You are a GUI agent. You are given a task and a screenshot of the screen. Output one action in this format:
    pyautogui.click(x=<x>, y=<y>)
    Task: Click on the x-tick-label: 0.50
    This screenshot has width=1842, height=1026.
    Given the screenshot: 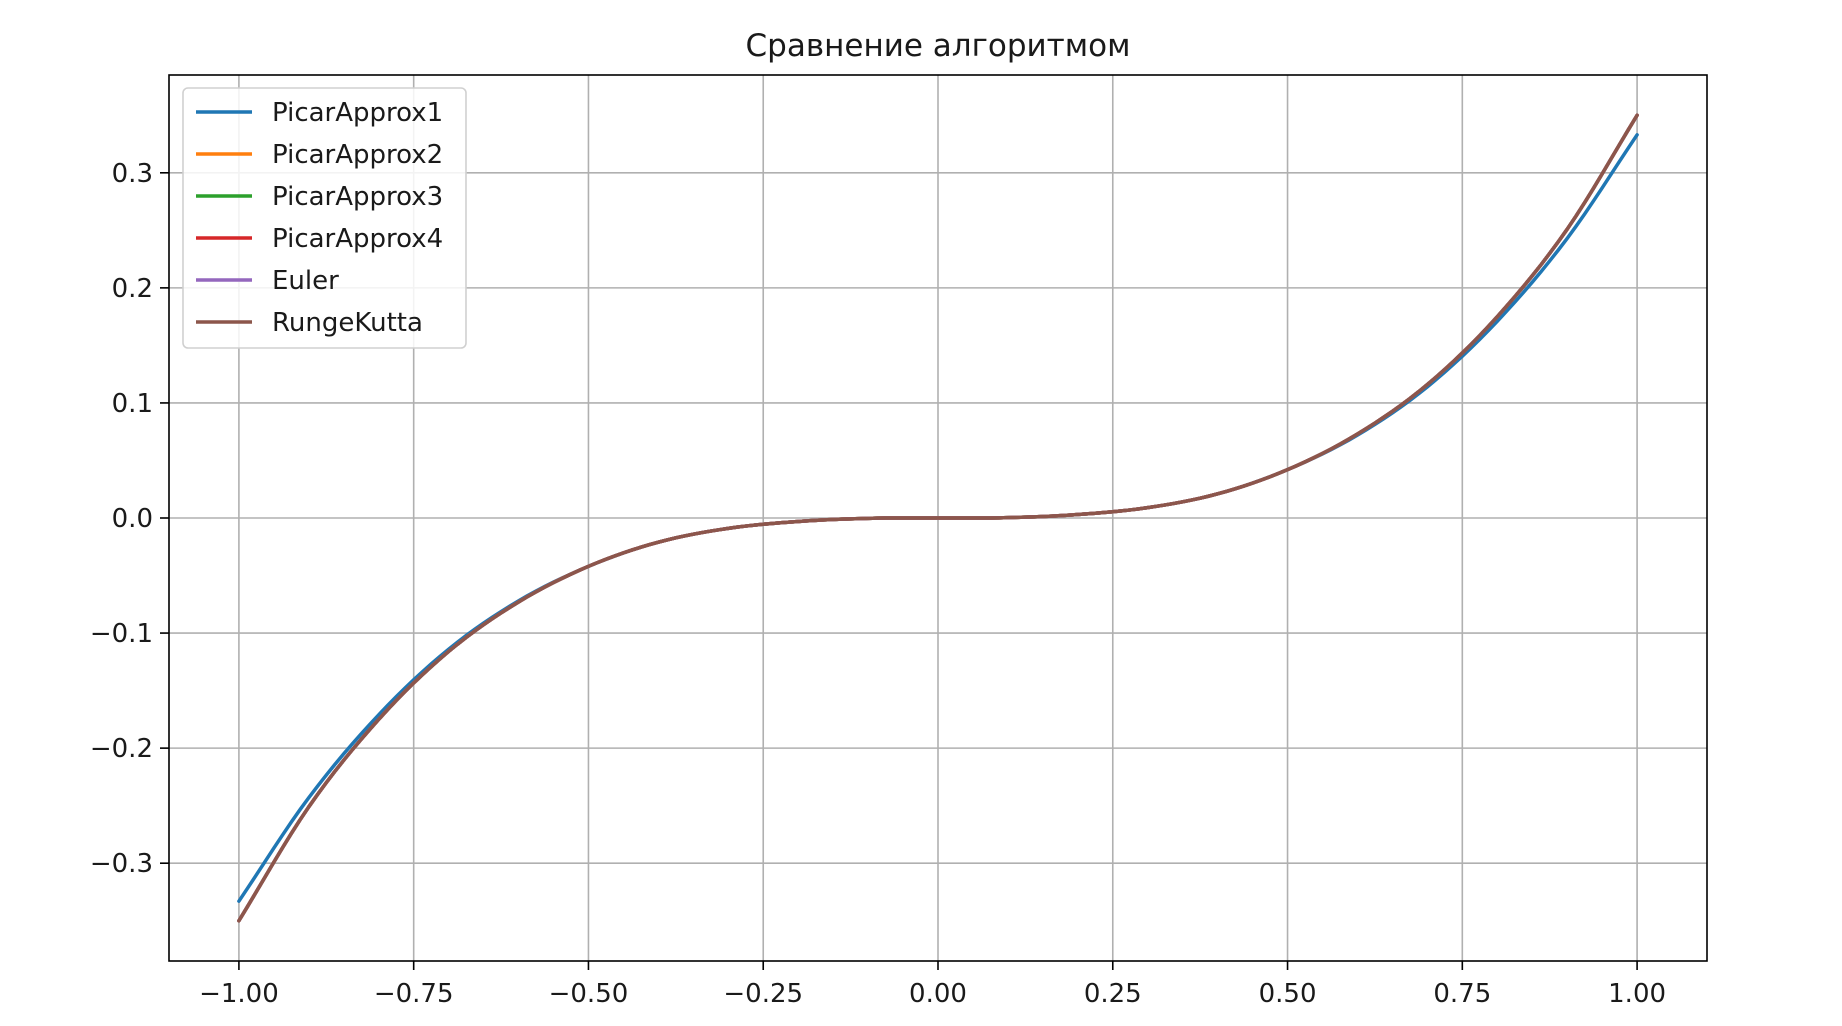 What is the action you would take?
    pyautogui.click(x=1288, y=994)
    